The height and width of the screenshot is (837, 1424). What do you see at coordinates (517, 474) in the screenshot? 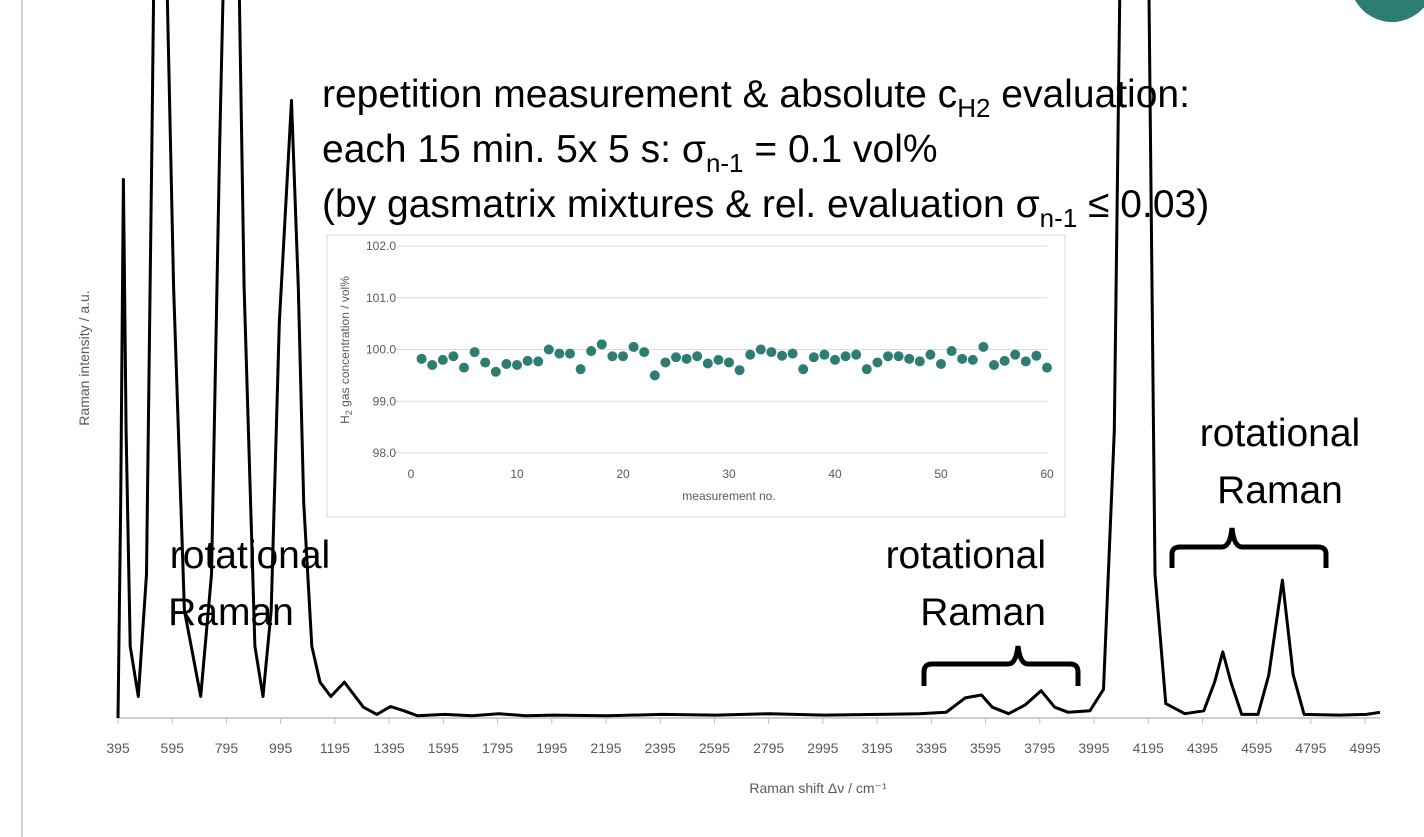
I see `x-tick-label: 10` at bounding box center [517, 474].